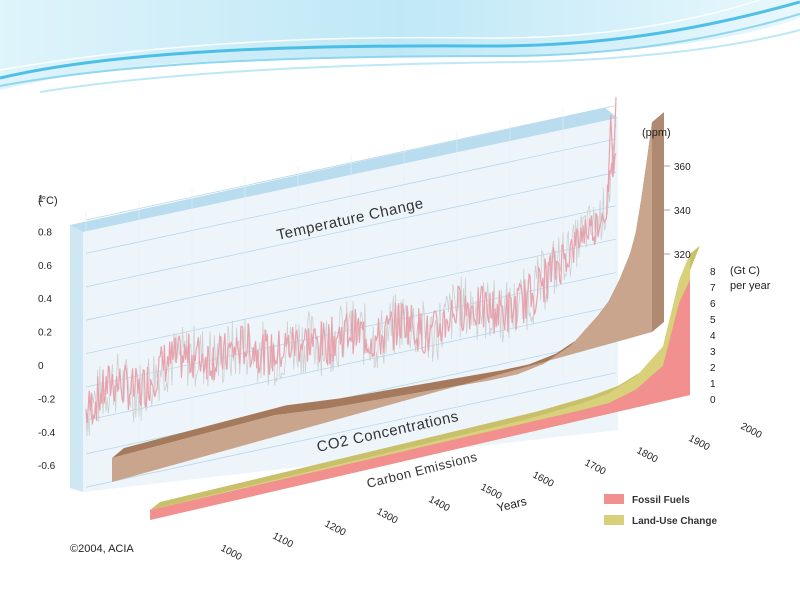 This screenshot has width=800, height=600. What do you see at coordinates (661, 500) in the screenshot?
I see `legend-label-fossil-fuels: Fossil Fuels` at bounding box center [661, 500].